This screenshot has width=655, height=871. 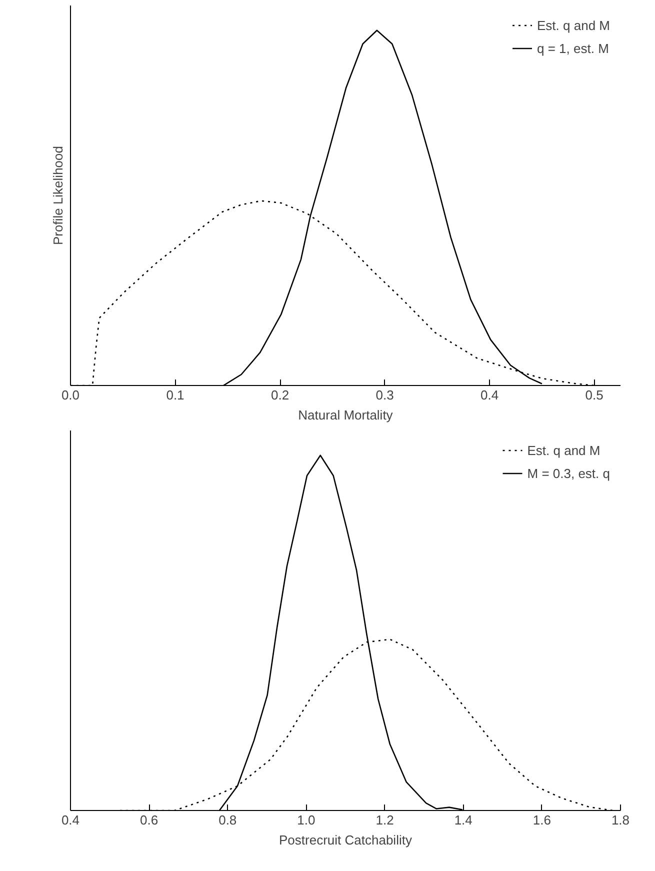 I want to click on x-tick-label: 1.2, so click(x=385, y=820).